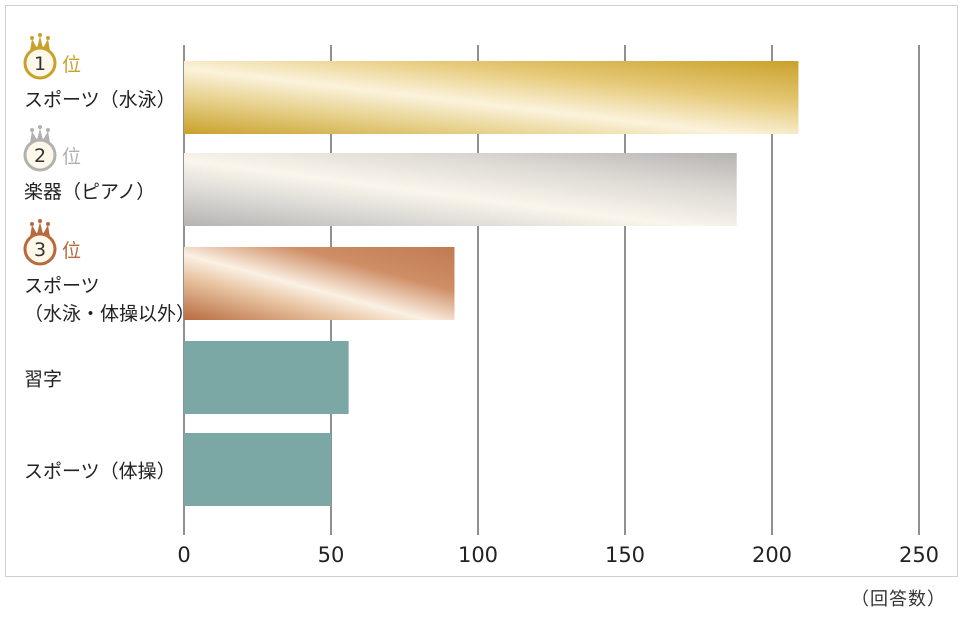 The width and height of the screenshot is (960, 620). Describe the element at coordinates (898, 599) in the screenshot. I see `unit-label: （回答数）` at that location.